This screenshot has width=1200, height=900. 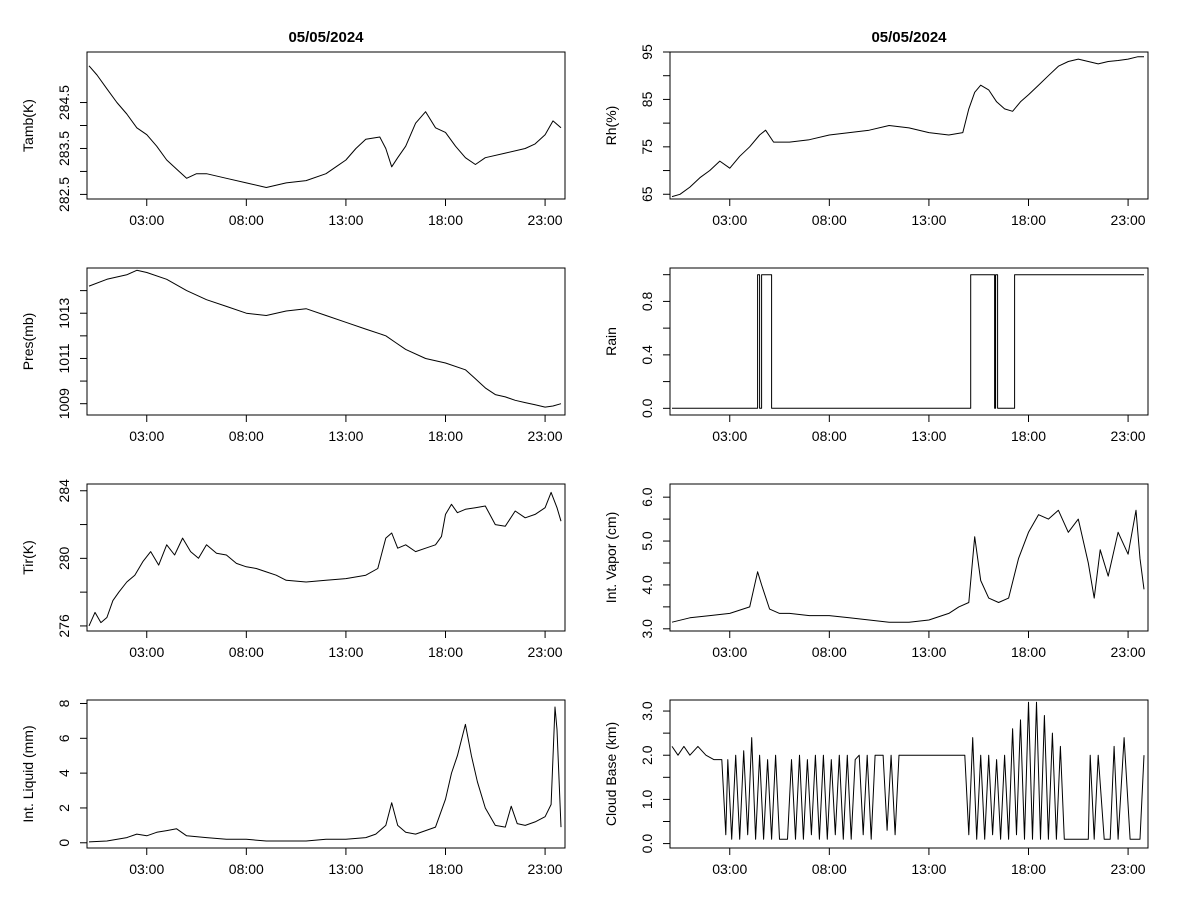 What do you see at coordinates (64, 808) in the screenshot?
I see `y-tick-label: 2` at bounding box center [64, 808].